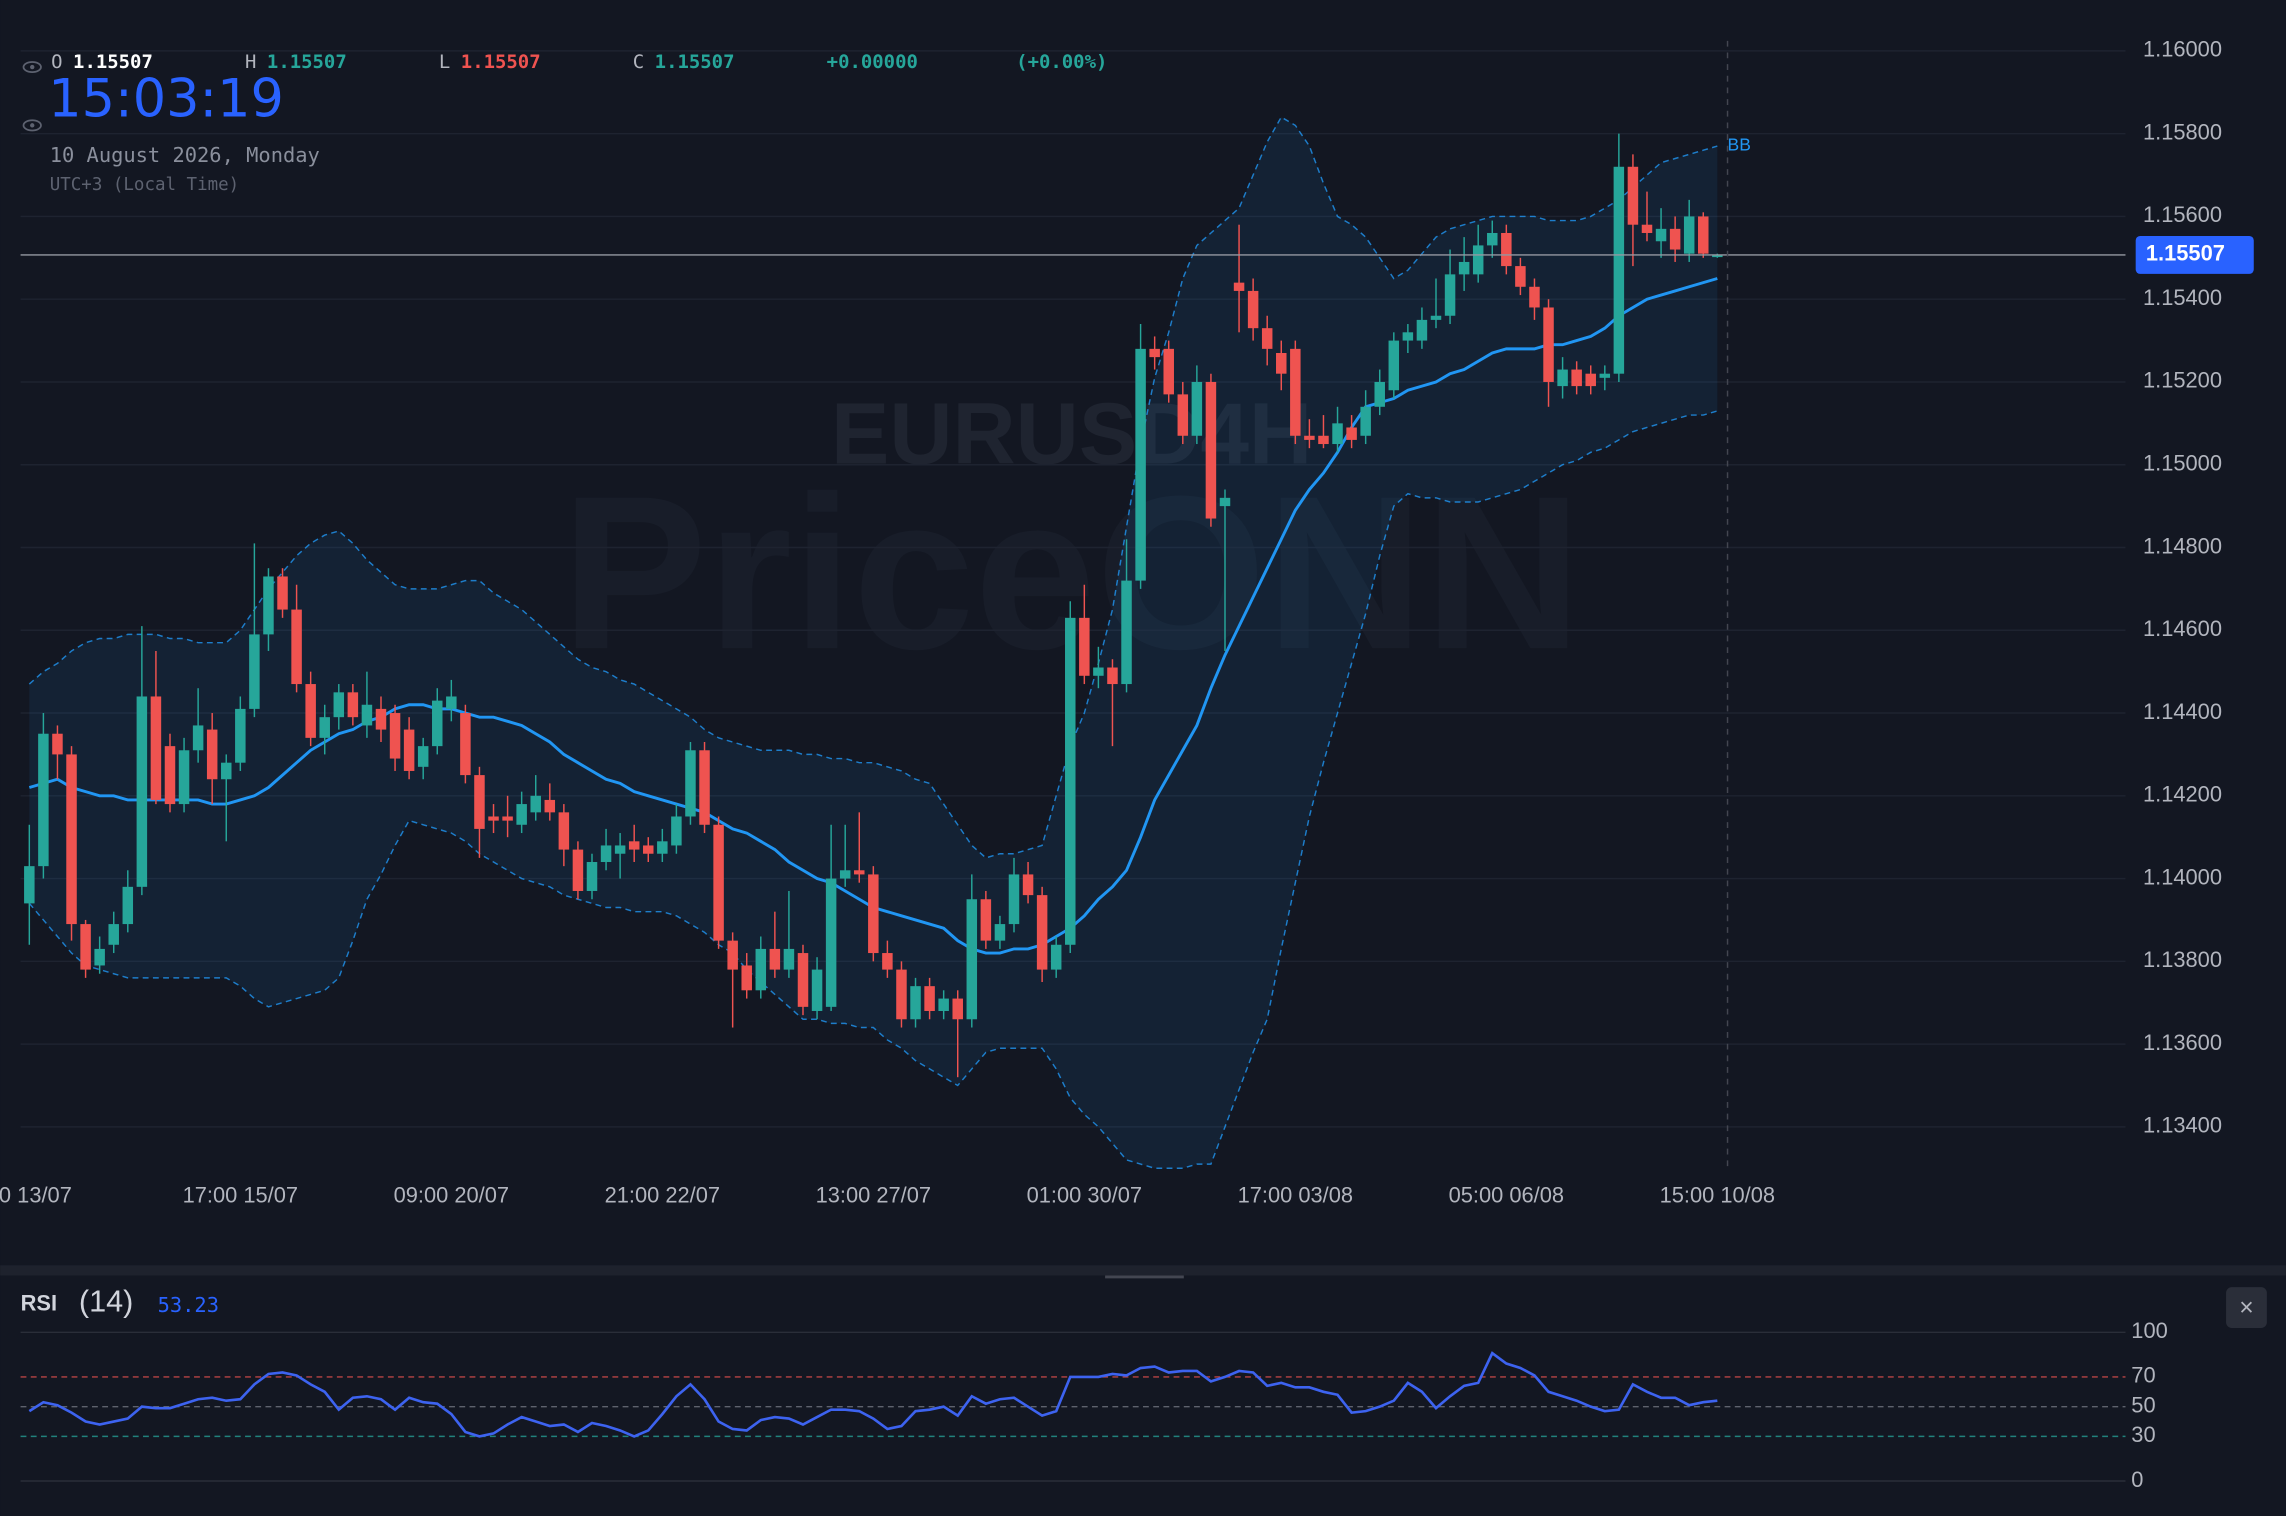 This screenshot has width=2286, height=1516. What do you see at coordinates (872, 62) in the screenshot?
I see `ohlc-legend: +0.00000` at bounding box center [872, 62].